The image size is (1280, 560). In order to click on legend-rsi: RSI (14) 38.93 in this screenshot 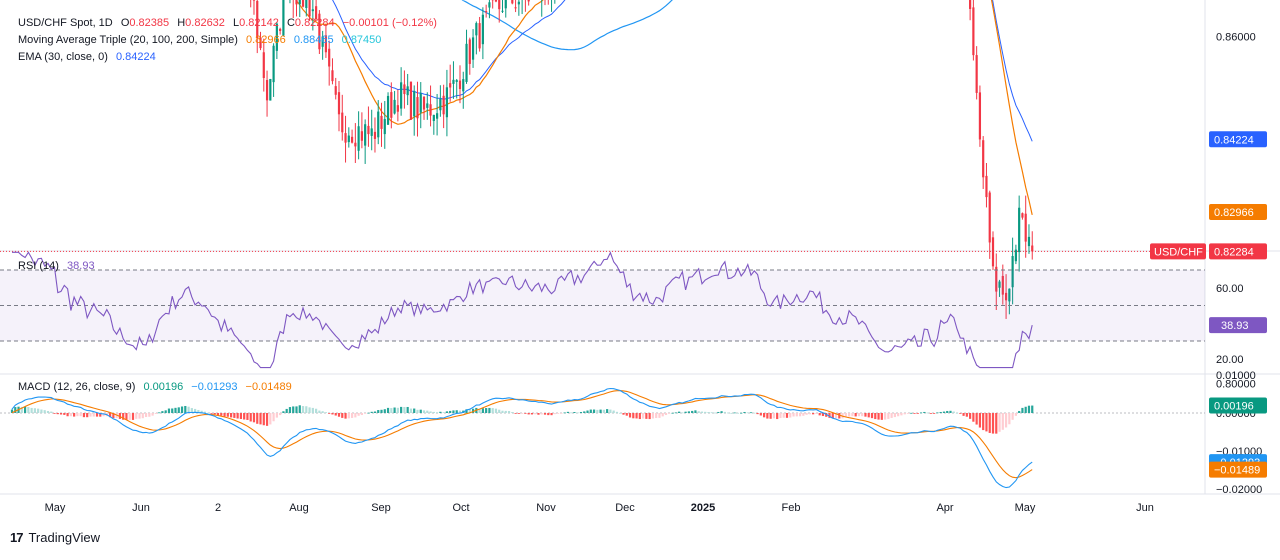, I will do `click(59, 266)`.